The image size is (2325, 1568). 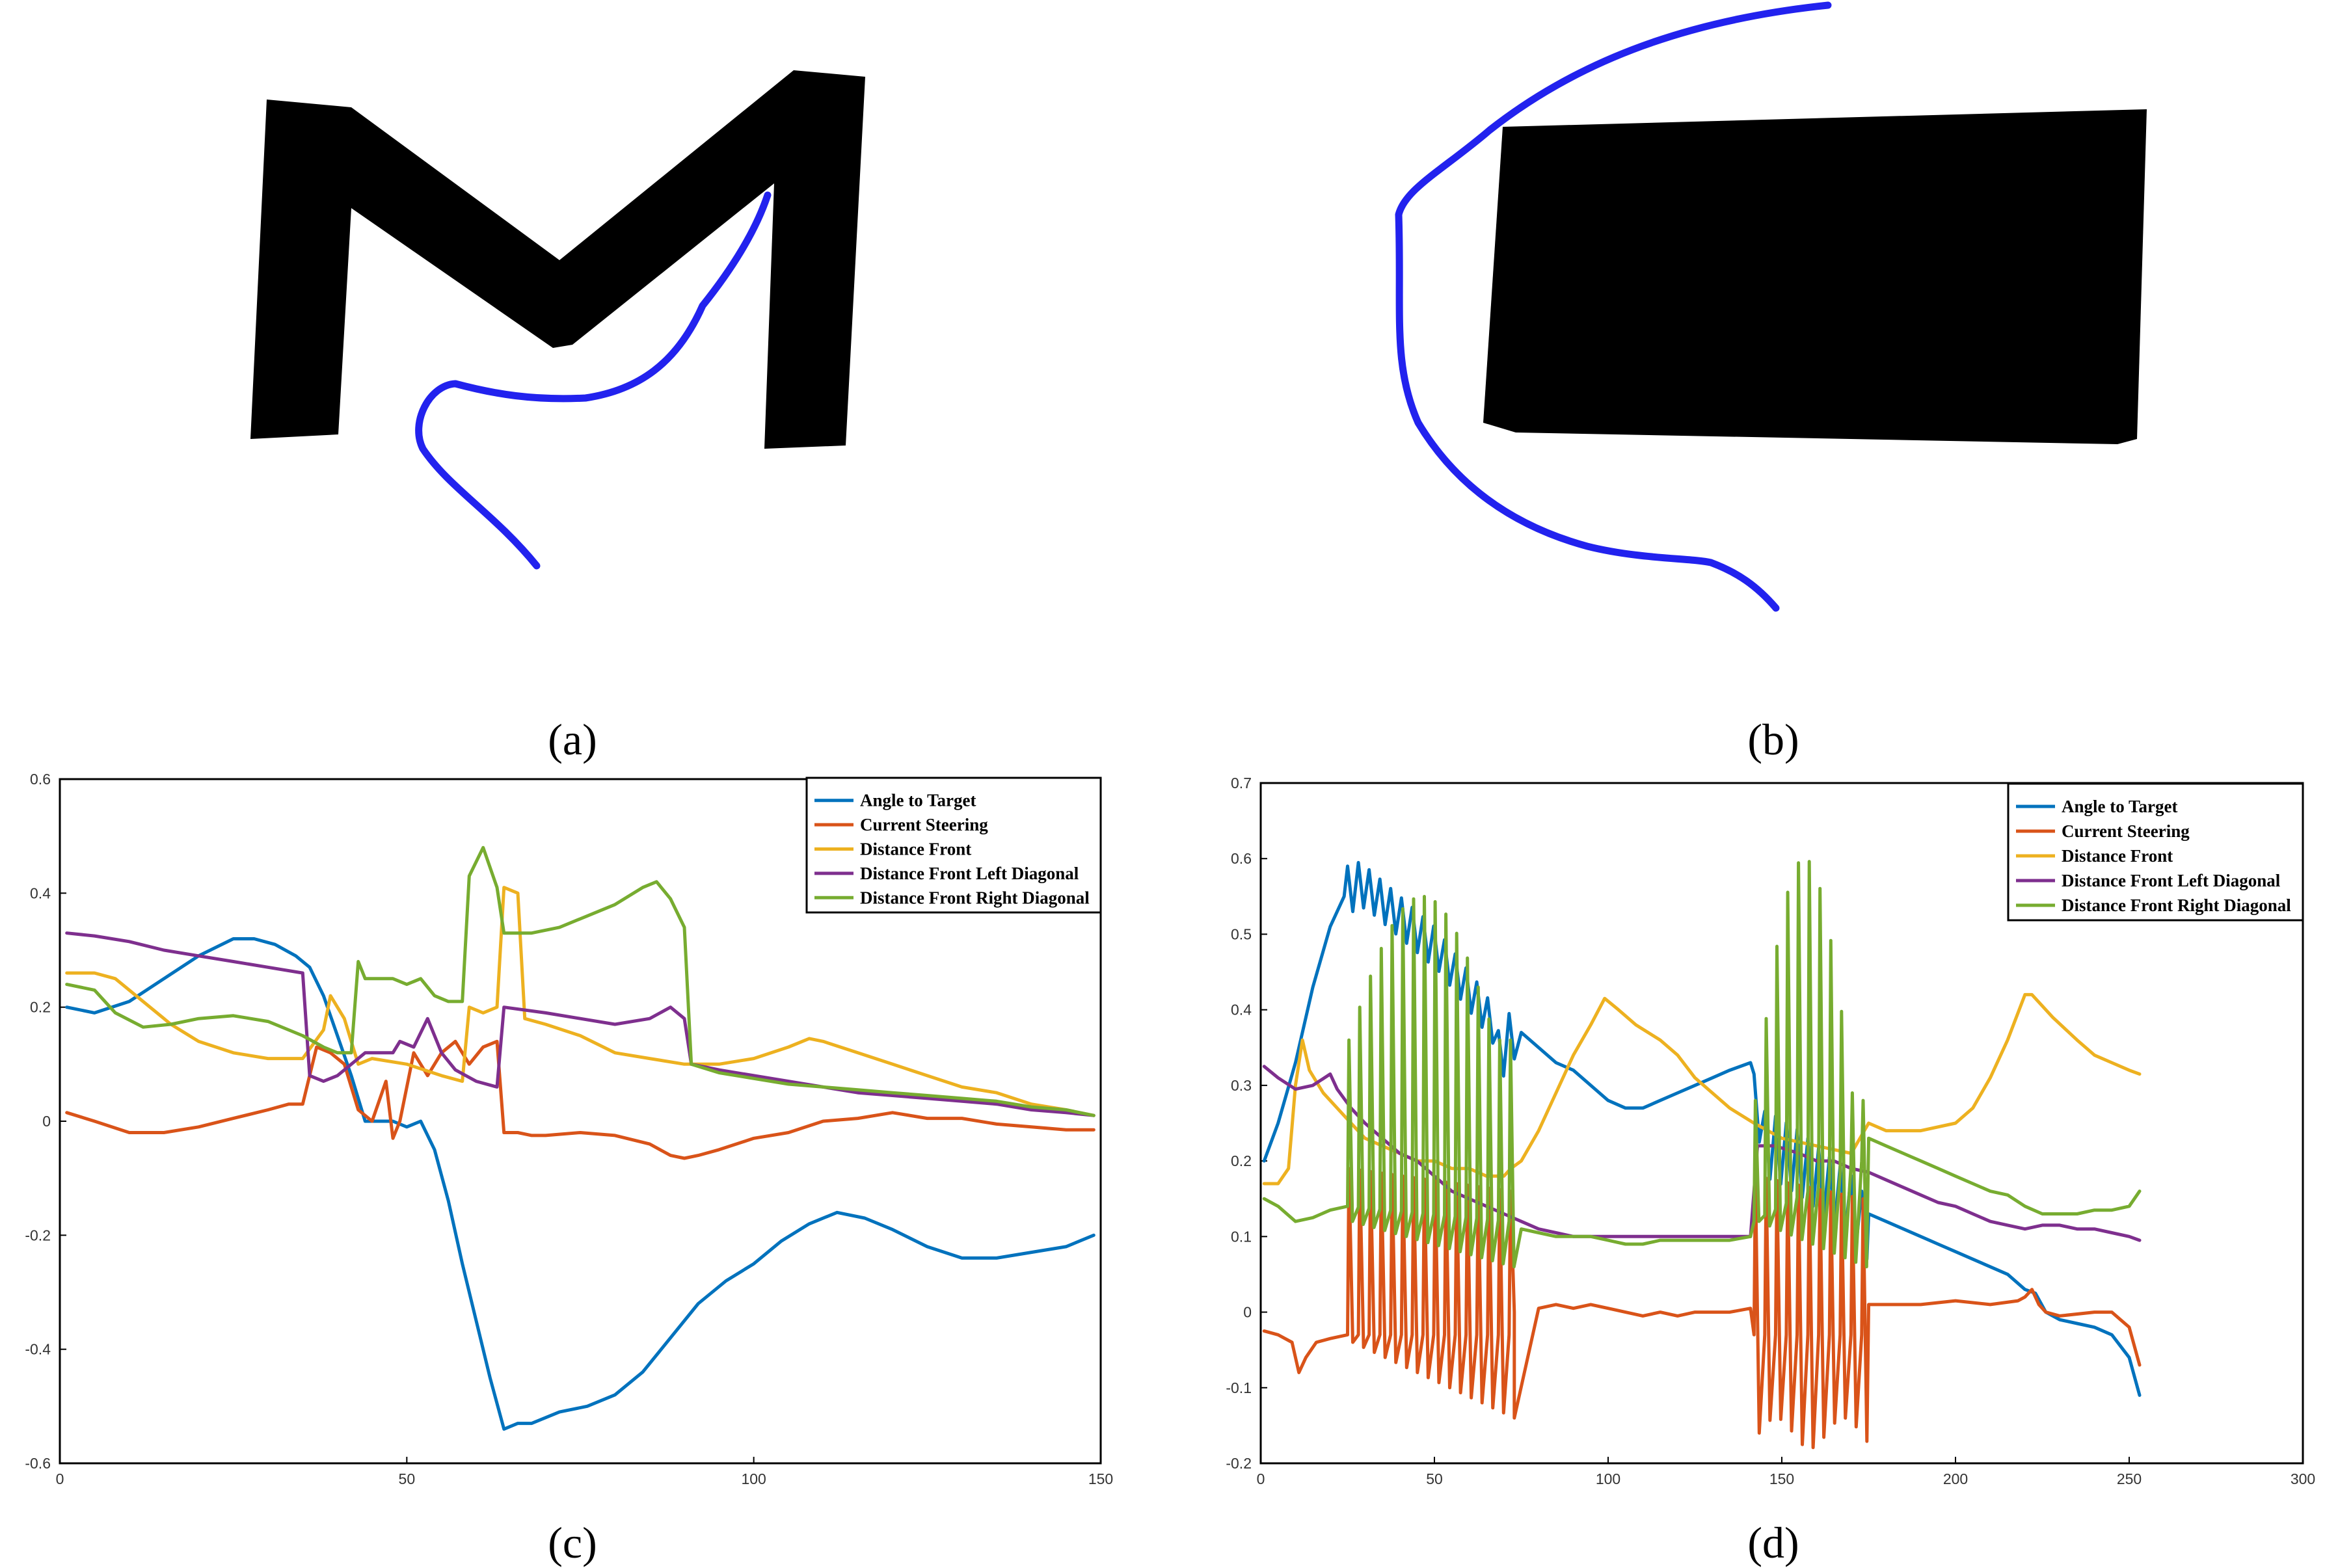 What do you see at coordinates (1241, 934) in the screenshot?
I see `y-tick-label: 0.5` at bounding box center [1241, 934].